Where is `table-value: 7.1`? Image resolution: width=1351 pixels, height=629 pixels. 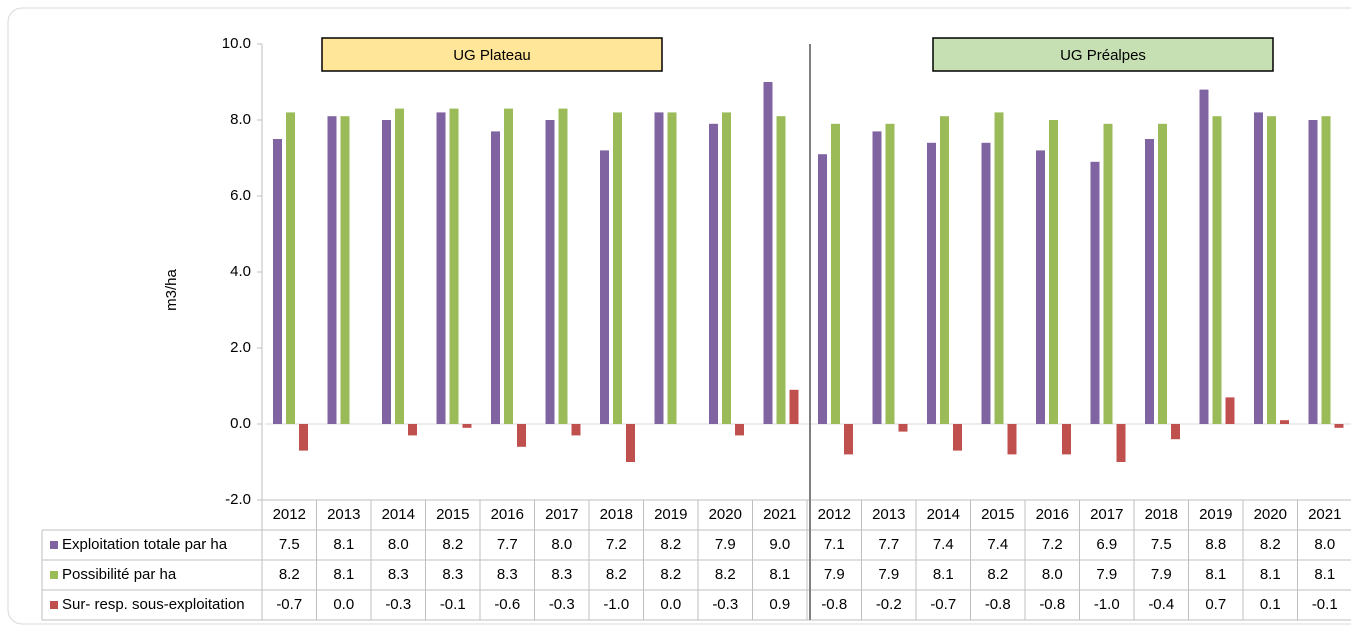
table-value: 7.1 is located at coordinates (834, 544).